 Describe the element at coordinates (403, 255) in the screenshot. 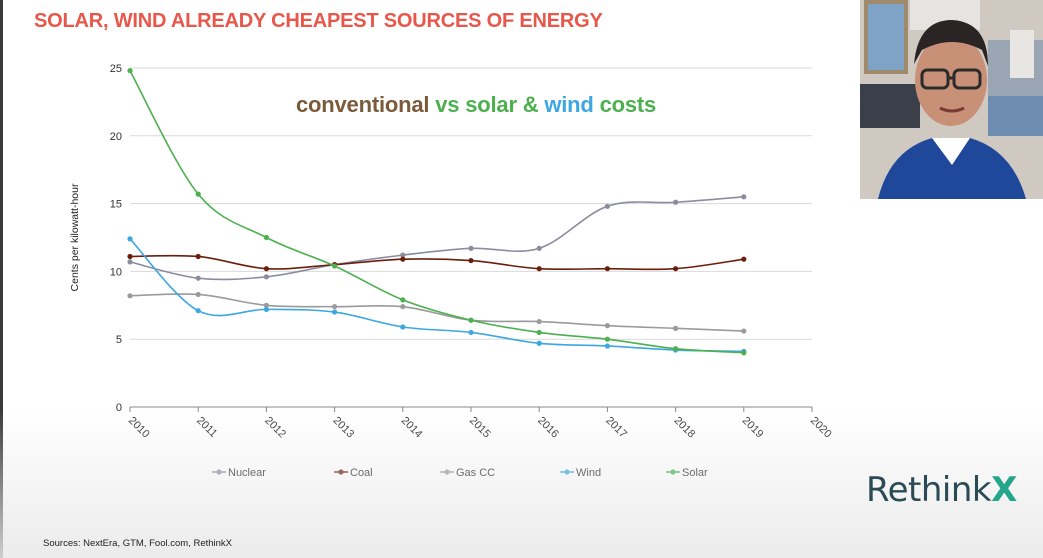

I see `point-nuclear-2014` at that location.